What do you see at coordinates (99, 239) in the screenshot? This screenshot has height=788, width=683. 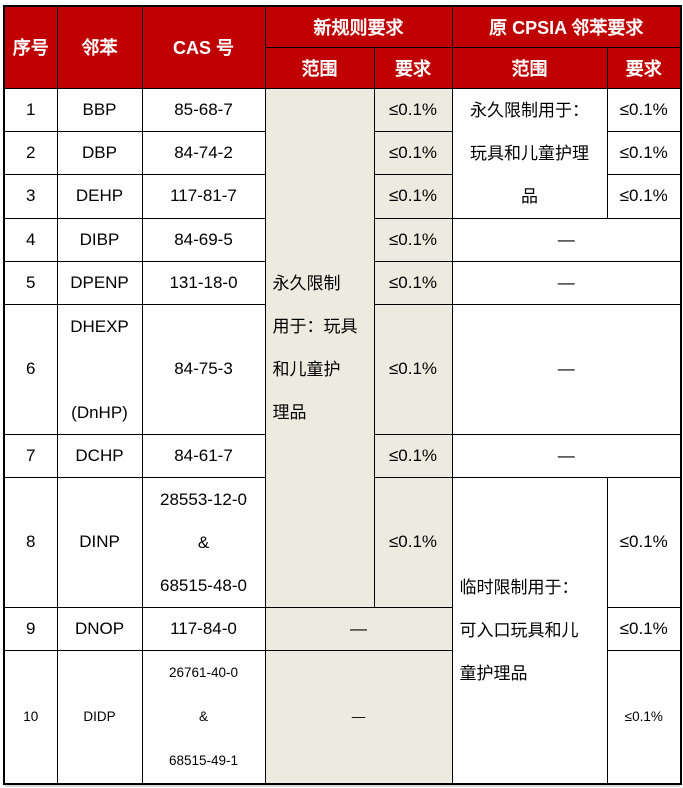 I see `cell-phthalate: DIBP` at bounding box center [99, 239].